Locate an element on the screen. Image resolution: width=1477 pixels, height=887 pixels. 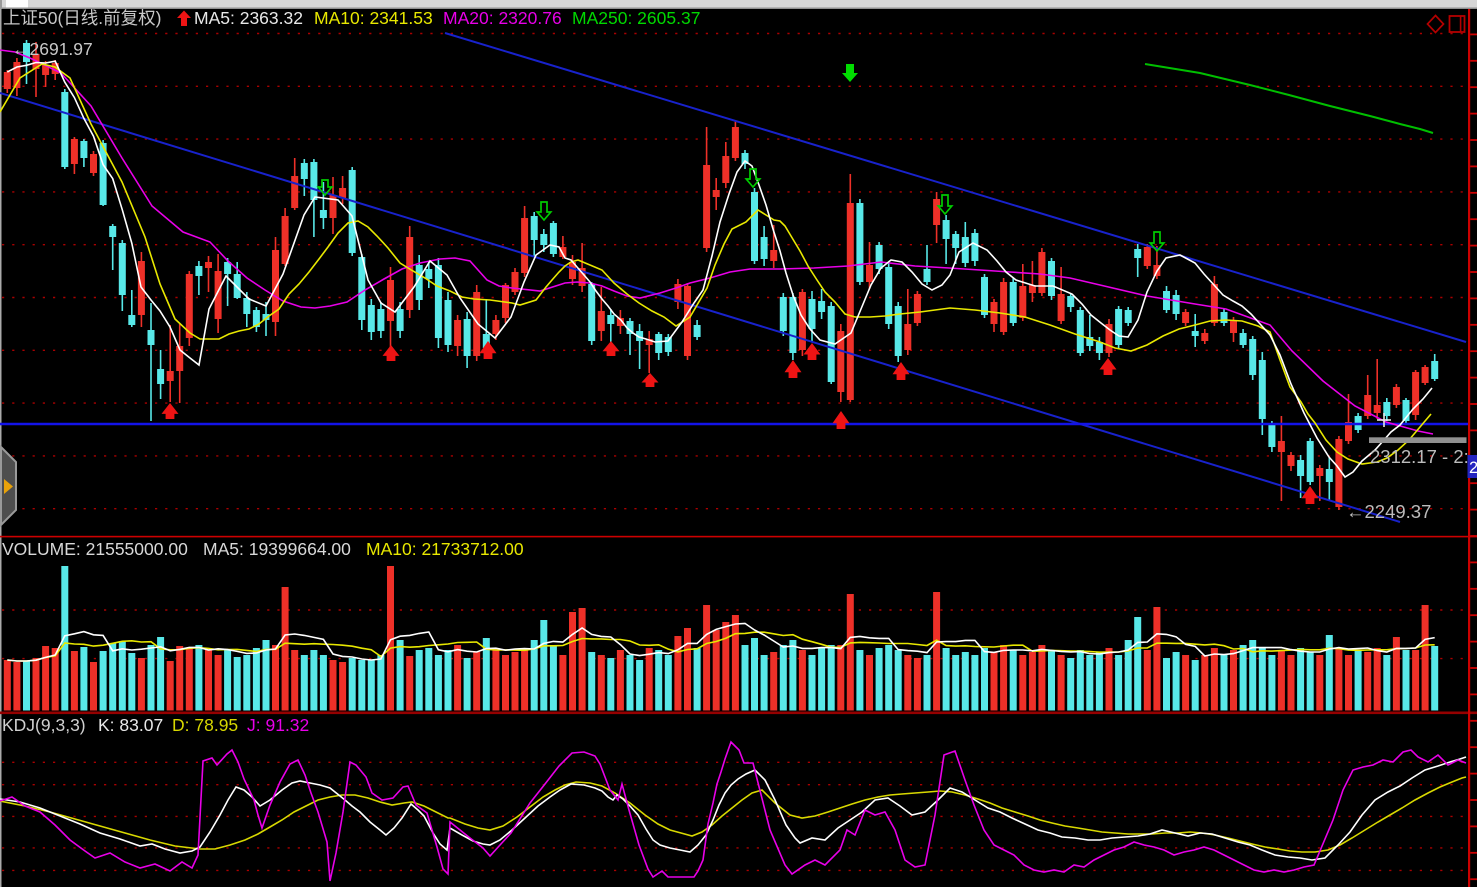
svg-text: MA5: 2363.32 is located at coordinates (248, 18).